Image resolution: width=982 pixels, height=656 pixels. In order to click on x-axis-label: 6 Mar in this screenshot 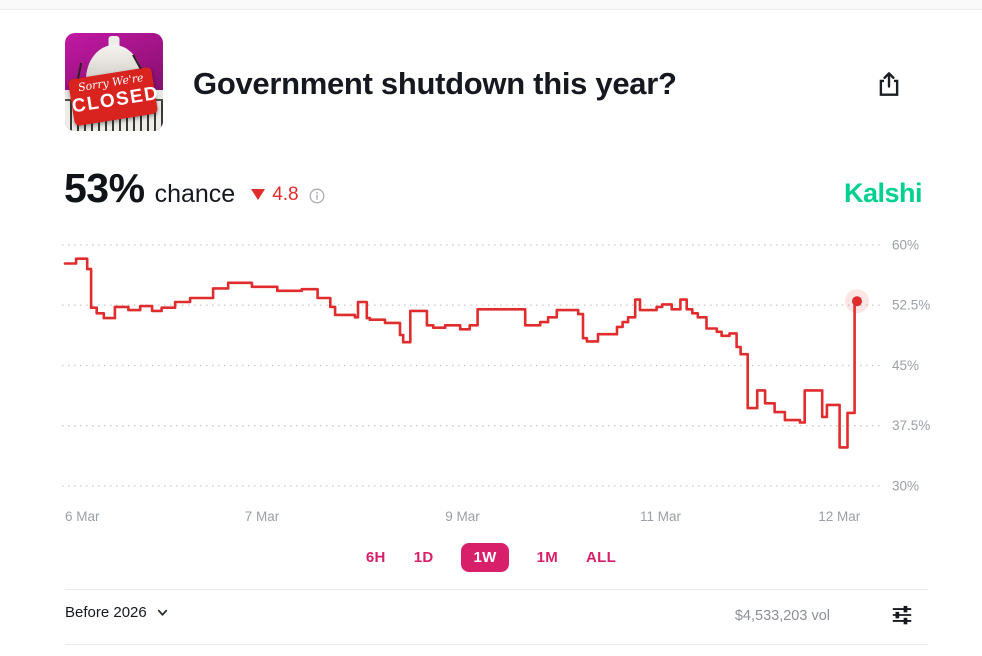, I will do `click(82, 516)`.